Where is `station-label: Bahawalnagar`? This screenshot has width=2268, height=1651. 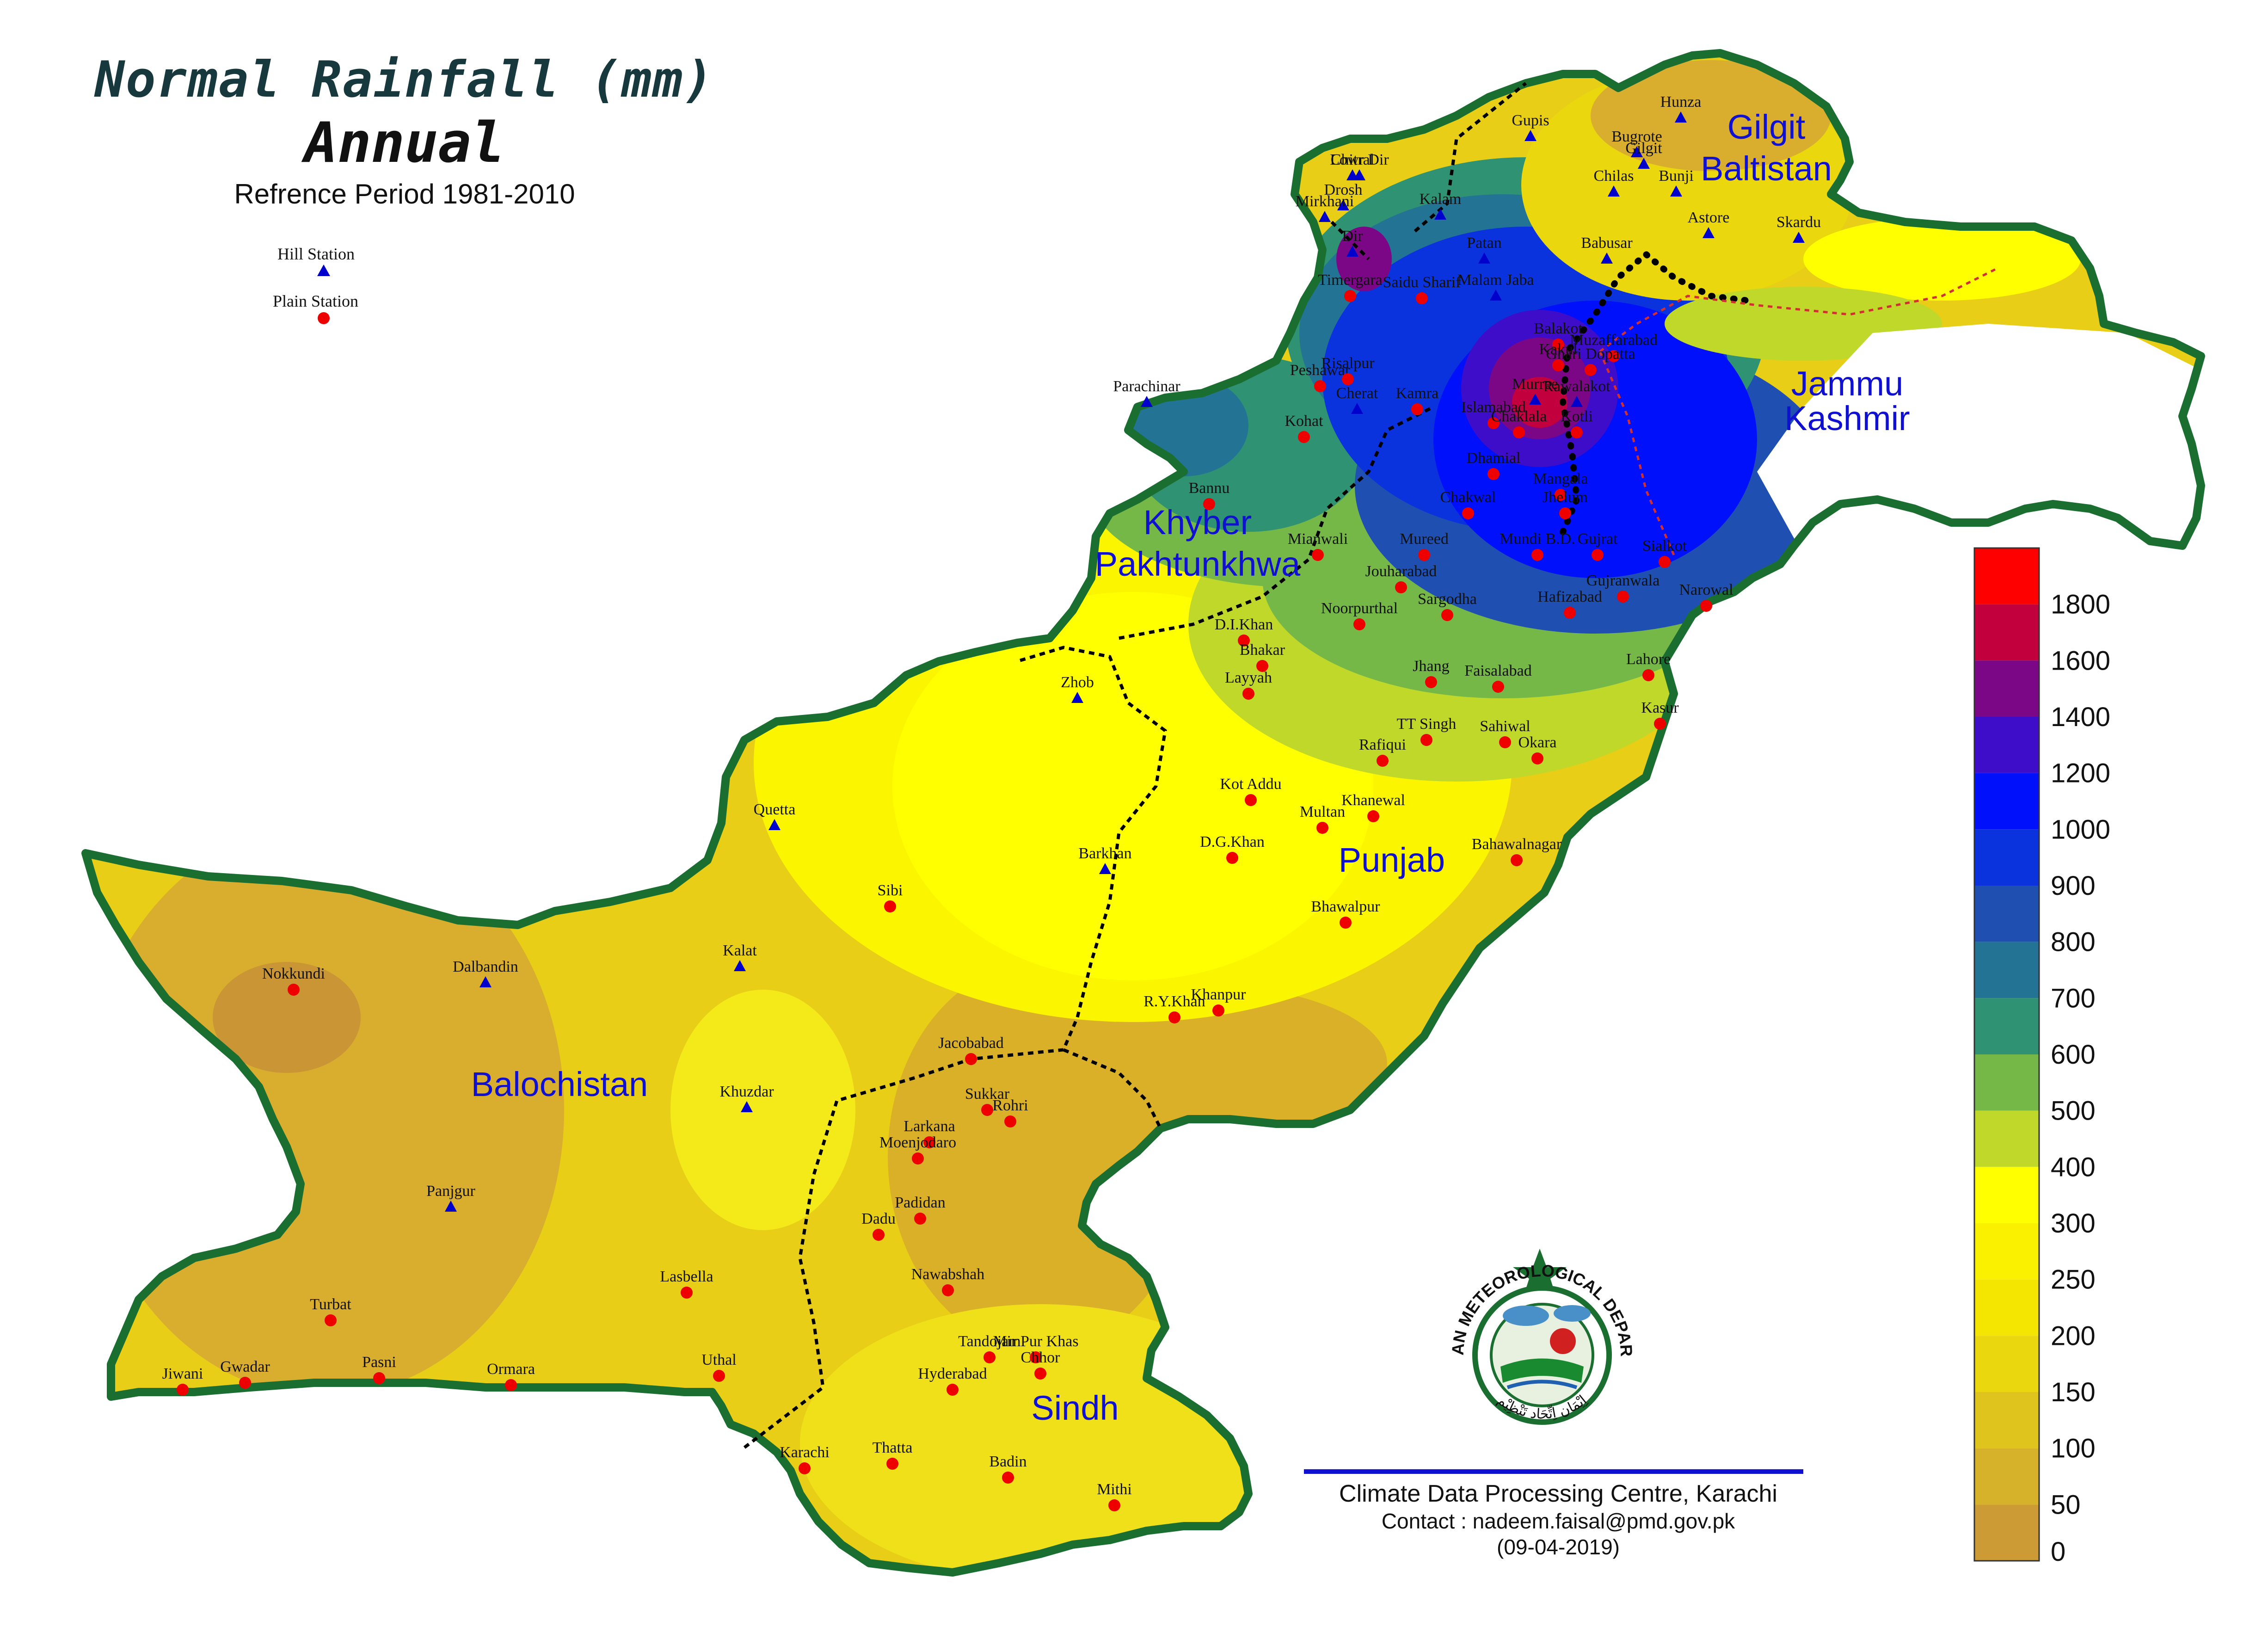
station-label: Bahawalnagar is located at coordinates (1517, 844).